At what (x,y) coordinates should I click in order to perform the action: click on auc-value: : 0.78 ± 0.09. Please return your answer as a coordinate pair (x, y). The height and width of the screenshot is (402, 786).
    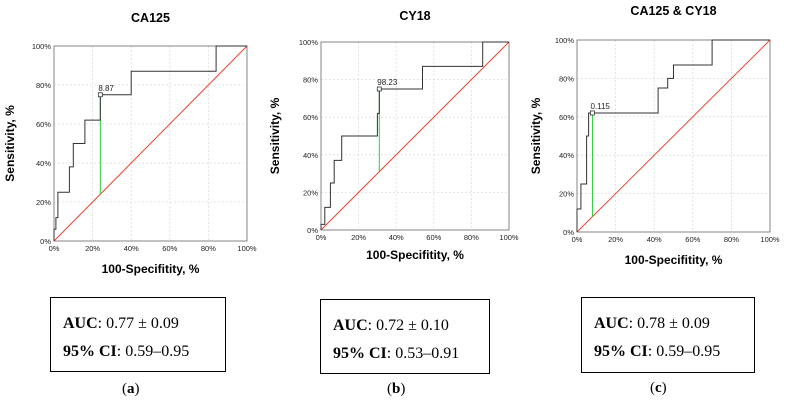
    Looking at the image, I should click on (669, 323).